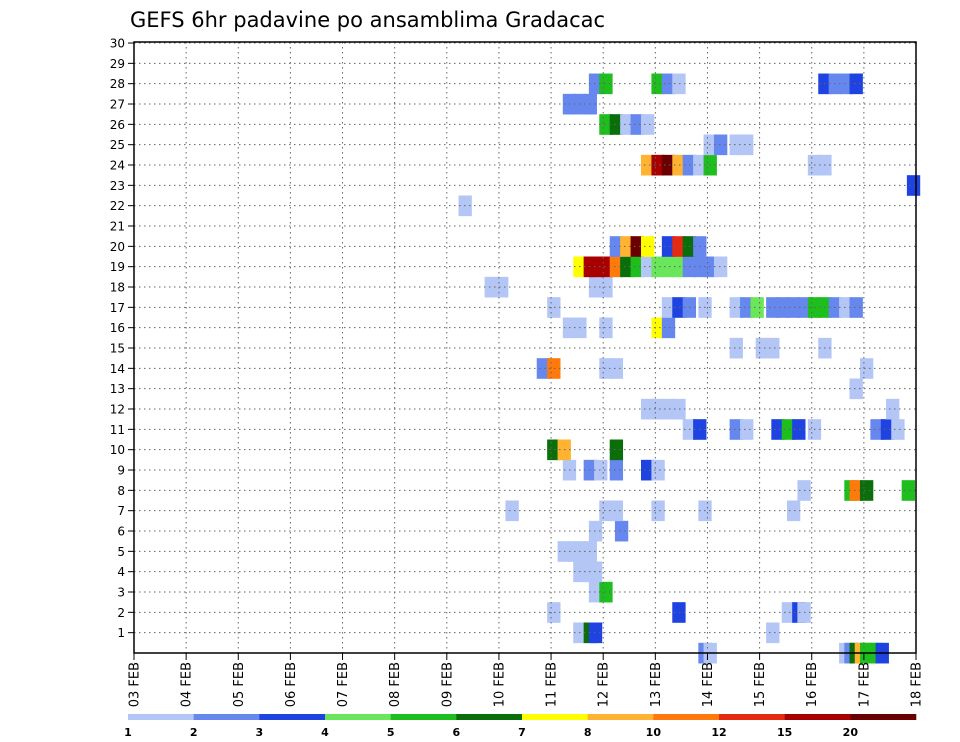  What do you see at coordinates (121, 471) in the screenshot?
I see `y-tick-label: 9` at bounding box center [121, 471].